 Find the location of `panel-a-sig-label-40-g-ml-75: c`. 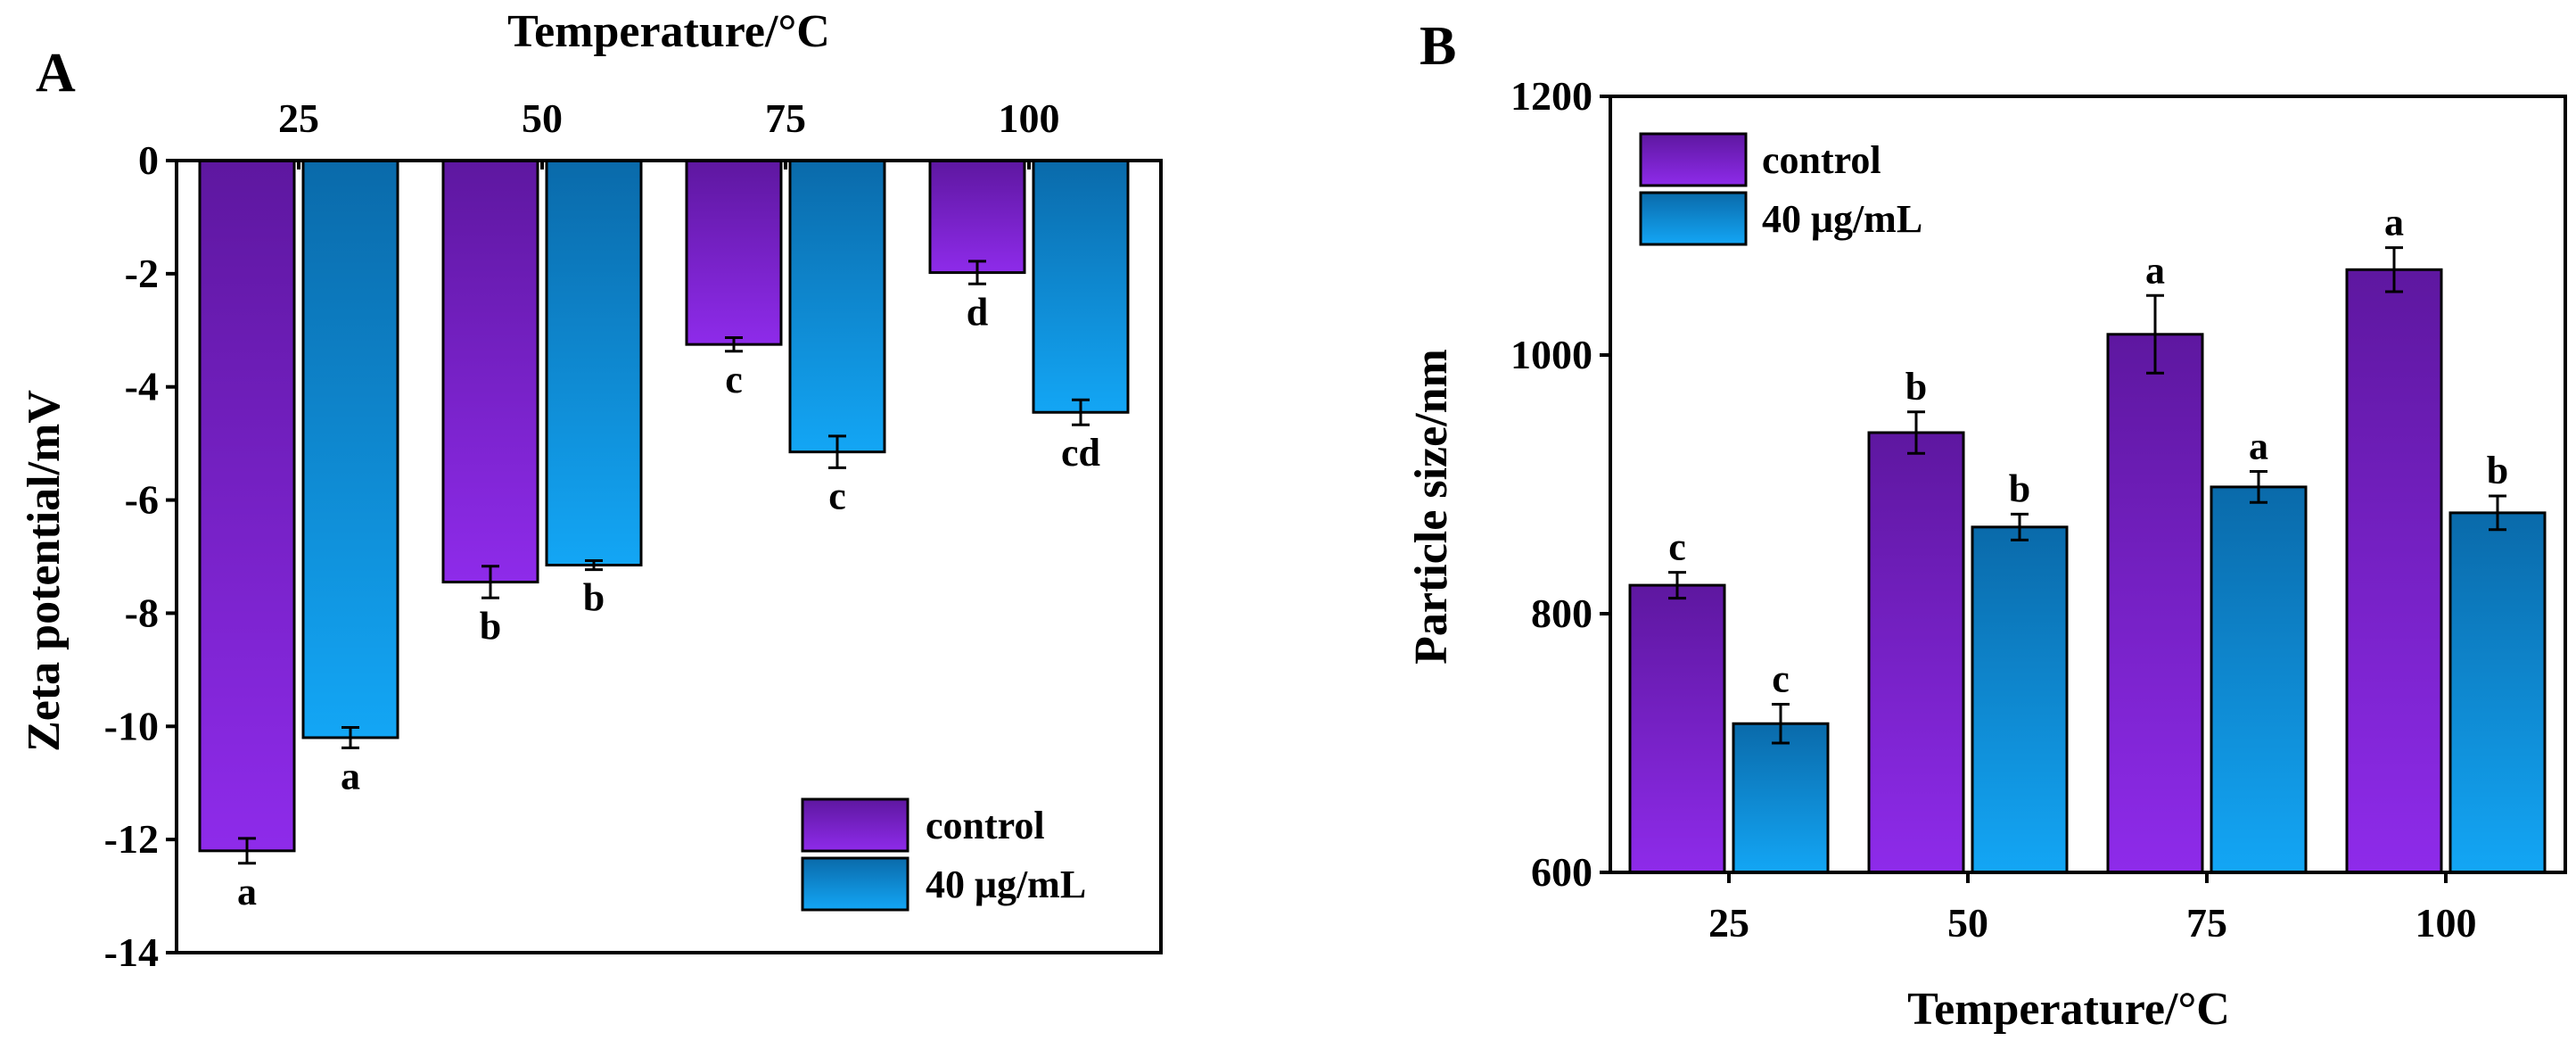

panel-a-sig-label-40-g-ml-75: c is located at coordinates (837, 496).